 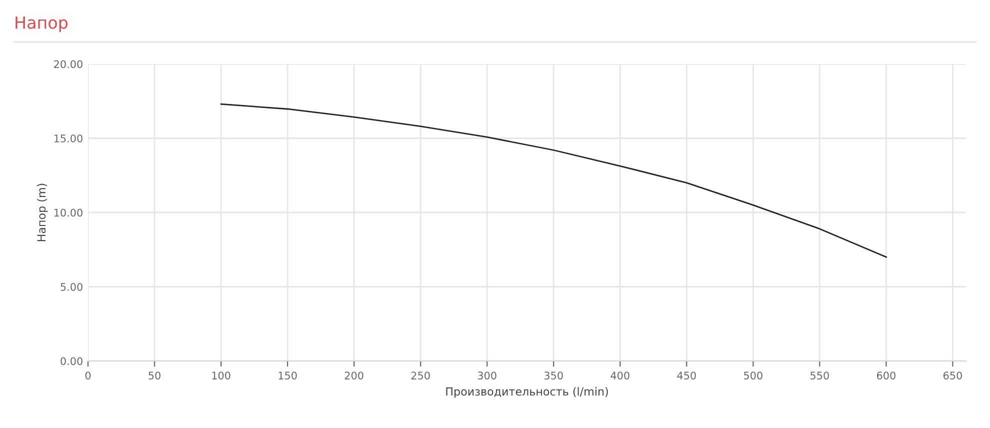 I want to click on y-tick-label: 10.00, so click(x=68, y=212).